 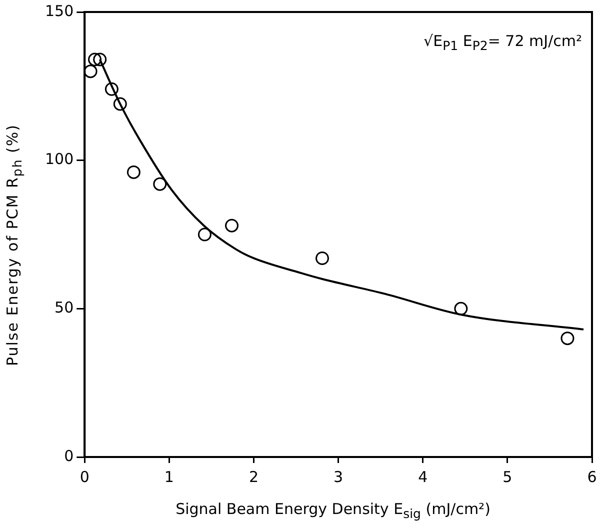 What do you see at coordinates (333, 510) in the screenshot?
I see `x-axis-title: Signal Beam Energy Density E$_{sig}$ (mJ/cm²)` at bounding box center [333, 510].